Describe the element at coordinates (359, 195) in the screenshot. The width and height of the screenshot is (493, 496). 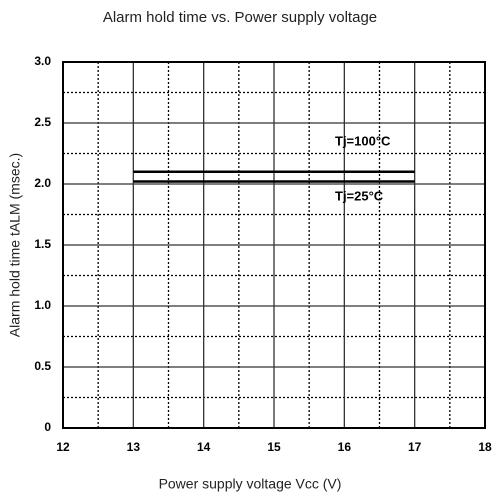
I see `series-label: Tj=25°C` at that location.